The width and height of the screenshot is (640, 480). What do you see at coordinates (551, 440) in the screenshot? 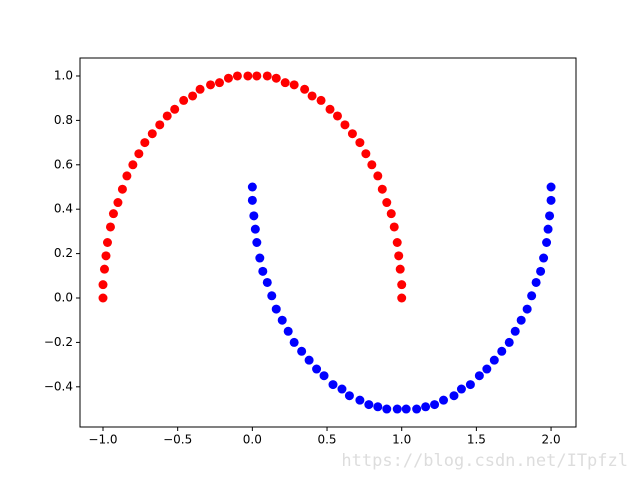
I see `x-tick-label: 2.0` at bounding box center [551, 440].